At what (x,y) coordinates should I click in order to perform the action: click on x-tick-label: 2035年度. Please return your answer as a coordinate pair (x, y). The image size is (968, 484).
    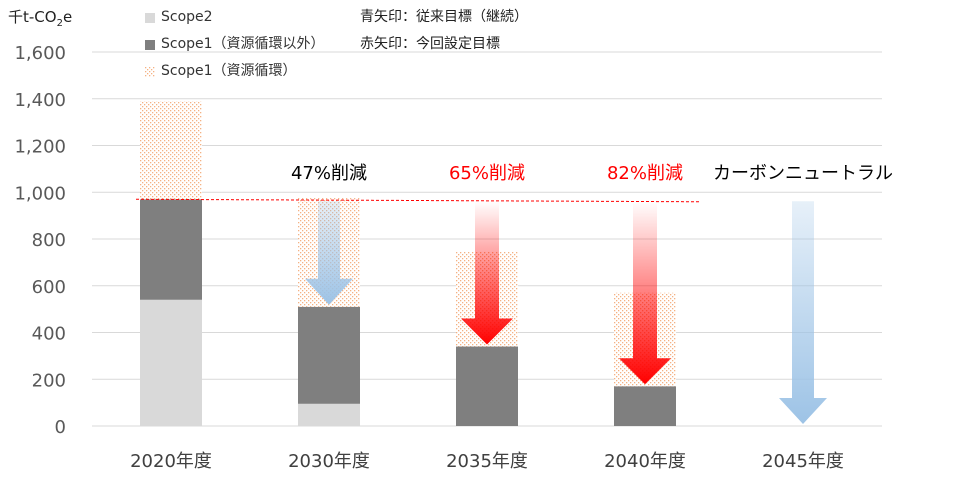
    Looking at the image, I should click on (487, 461).